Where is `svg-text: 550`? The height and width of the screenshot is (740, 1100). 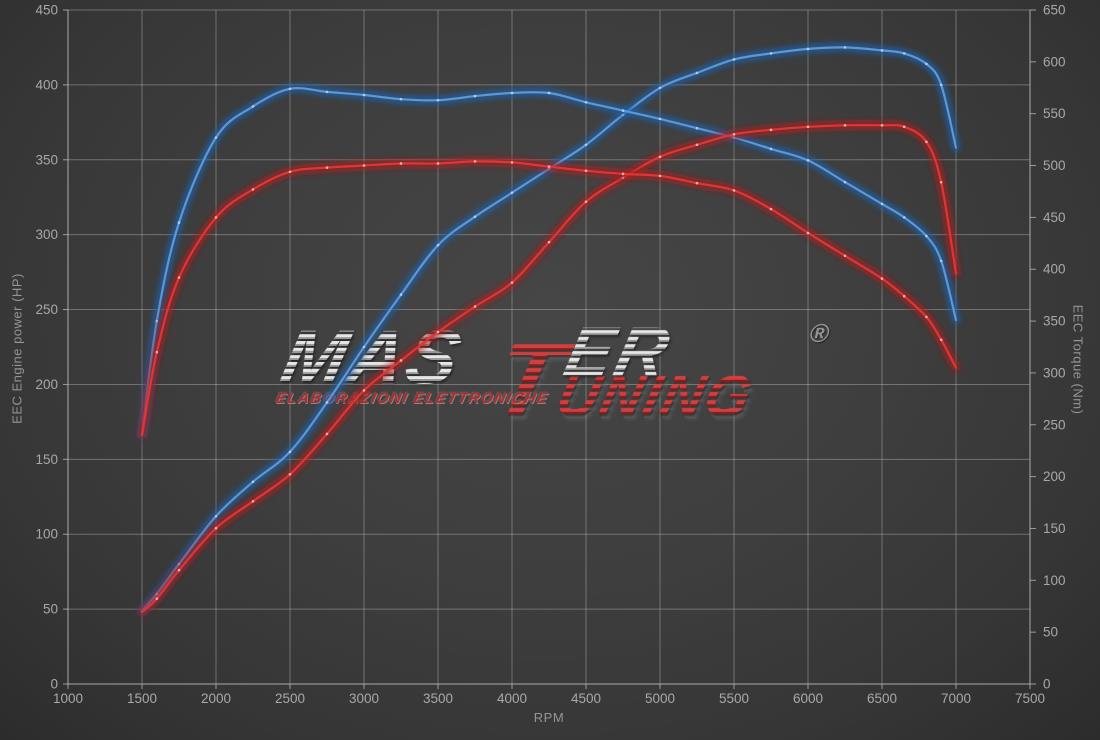 svg-text: 550 is located at coordinates (1054, 113).